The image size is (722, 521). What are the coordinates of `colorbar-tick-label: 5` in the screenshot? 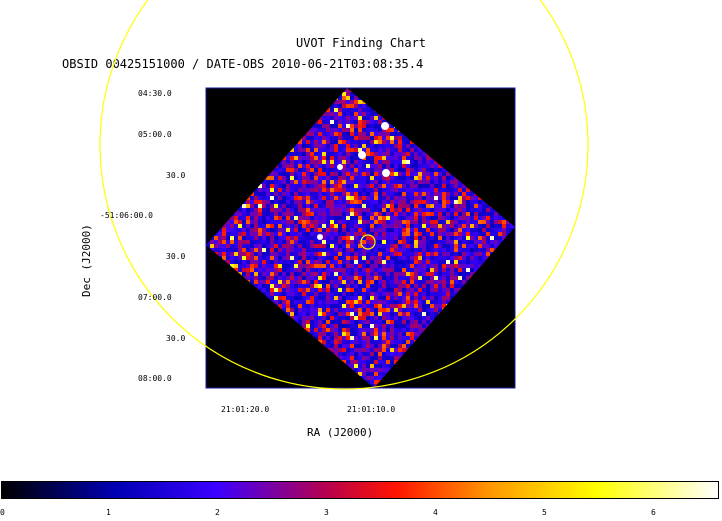 It's located at (544, 512).